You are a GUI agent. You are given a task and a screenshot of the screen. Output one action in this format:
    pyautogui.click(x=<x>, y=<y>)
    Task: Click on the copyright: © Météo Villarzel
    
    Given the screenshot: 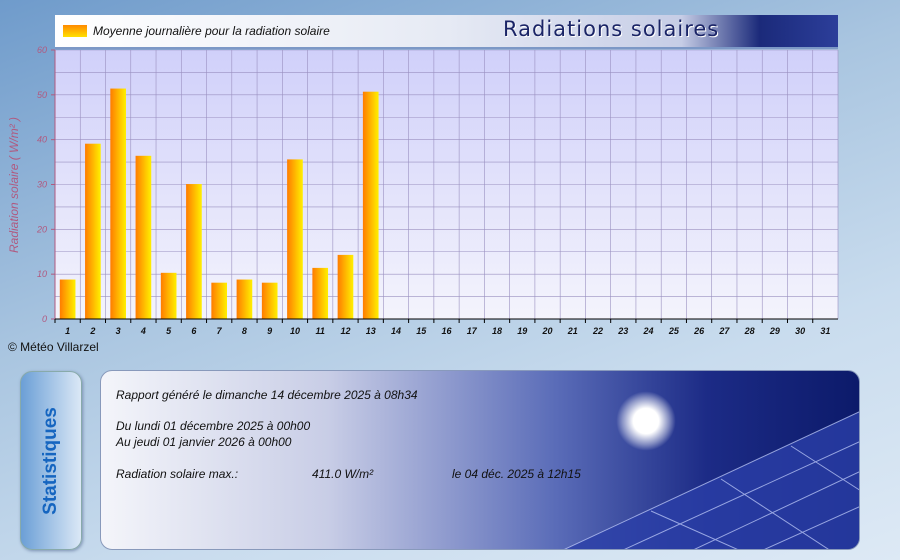 What is the action you would take?
    pyautogui.click(x=53, y=347)
    